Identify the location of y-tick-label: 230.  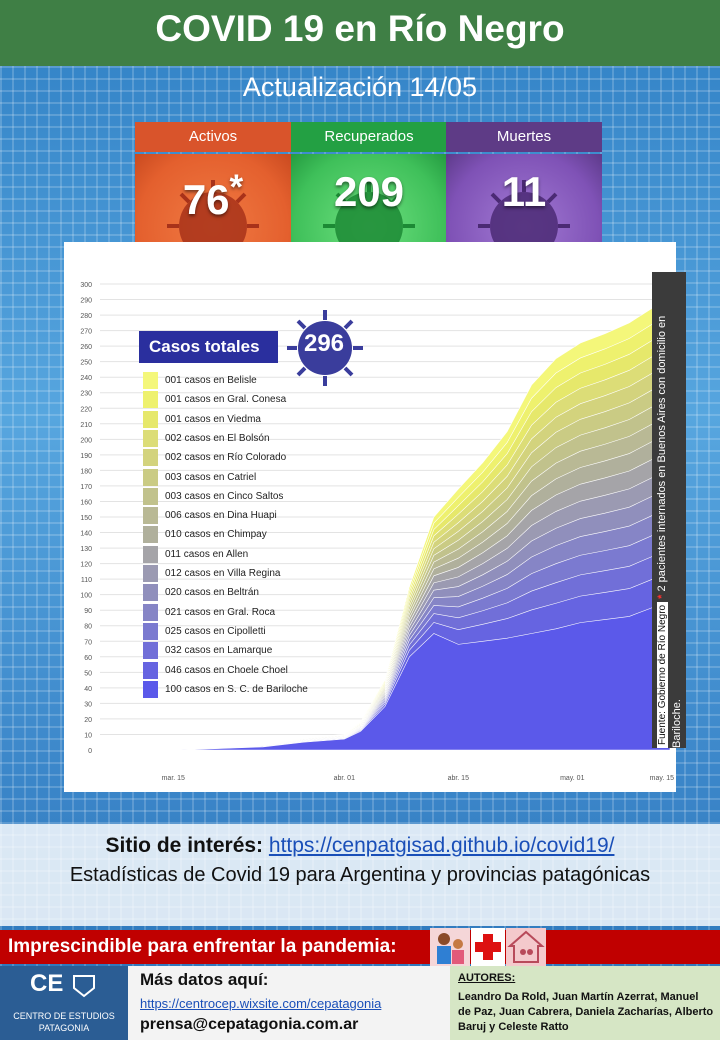
(86, 394).